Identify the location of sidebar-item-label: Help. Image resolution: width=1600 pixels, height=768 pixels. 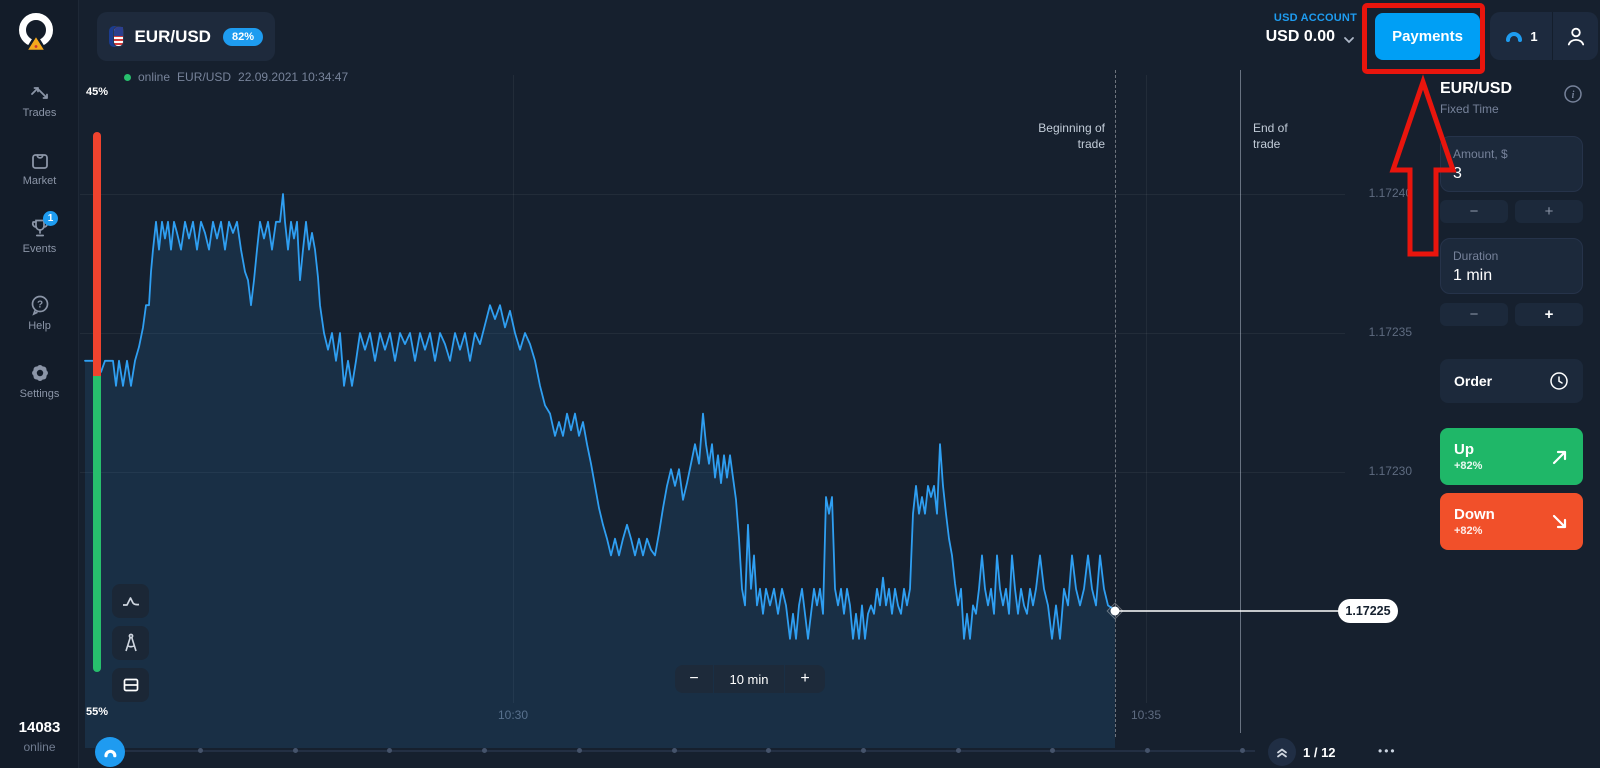
(39, 326).